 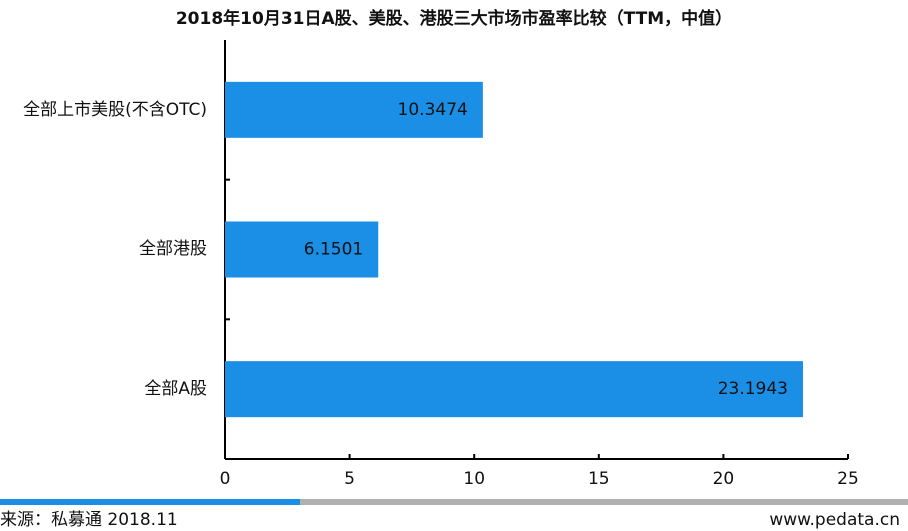 I want to click on source: 来源：私募通 2018.11, so click(x=89, y=520).